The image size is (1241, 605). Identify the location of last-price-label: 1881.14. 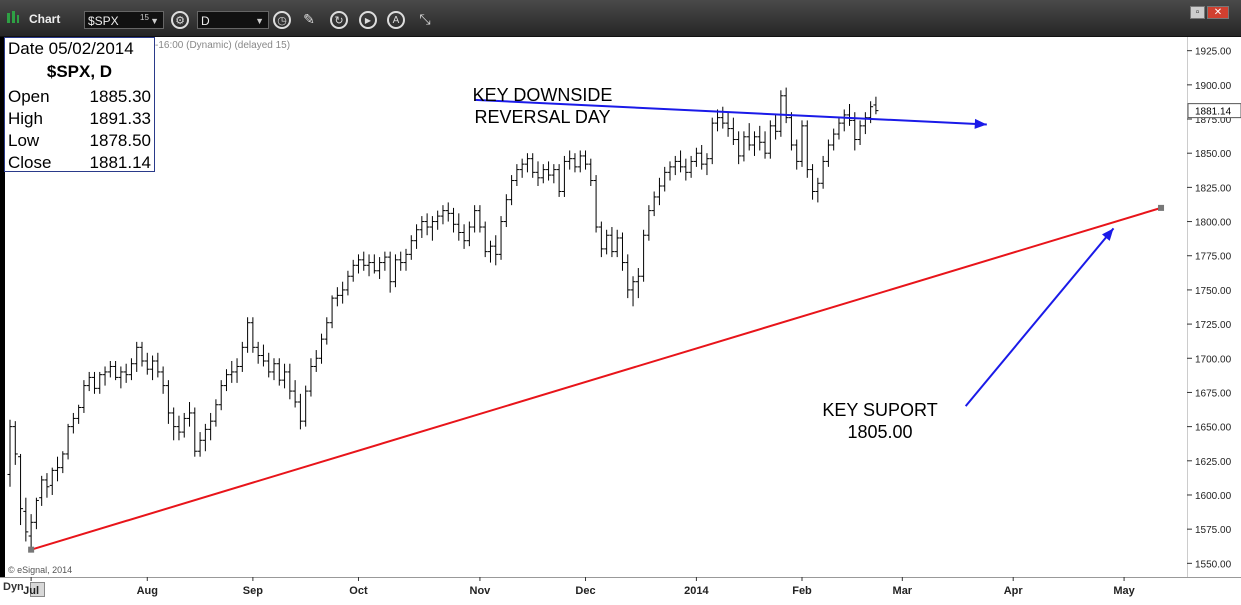
(1213, 112).